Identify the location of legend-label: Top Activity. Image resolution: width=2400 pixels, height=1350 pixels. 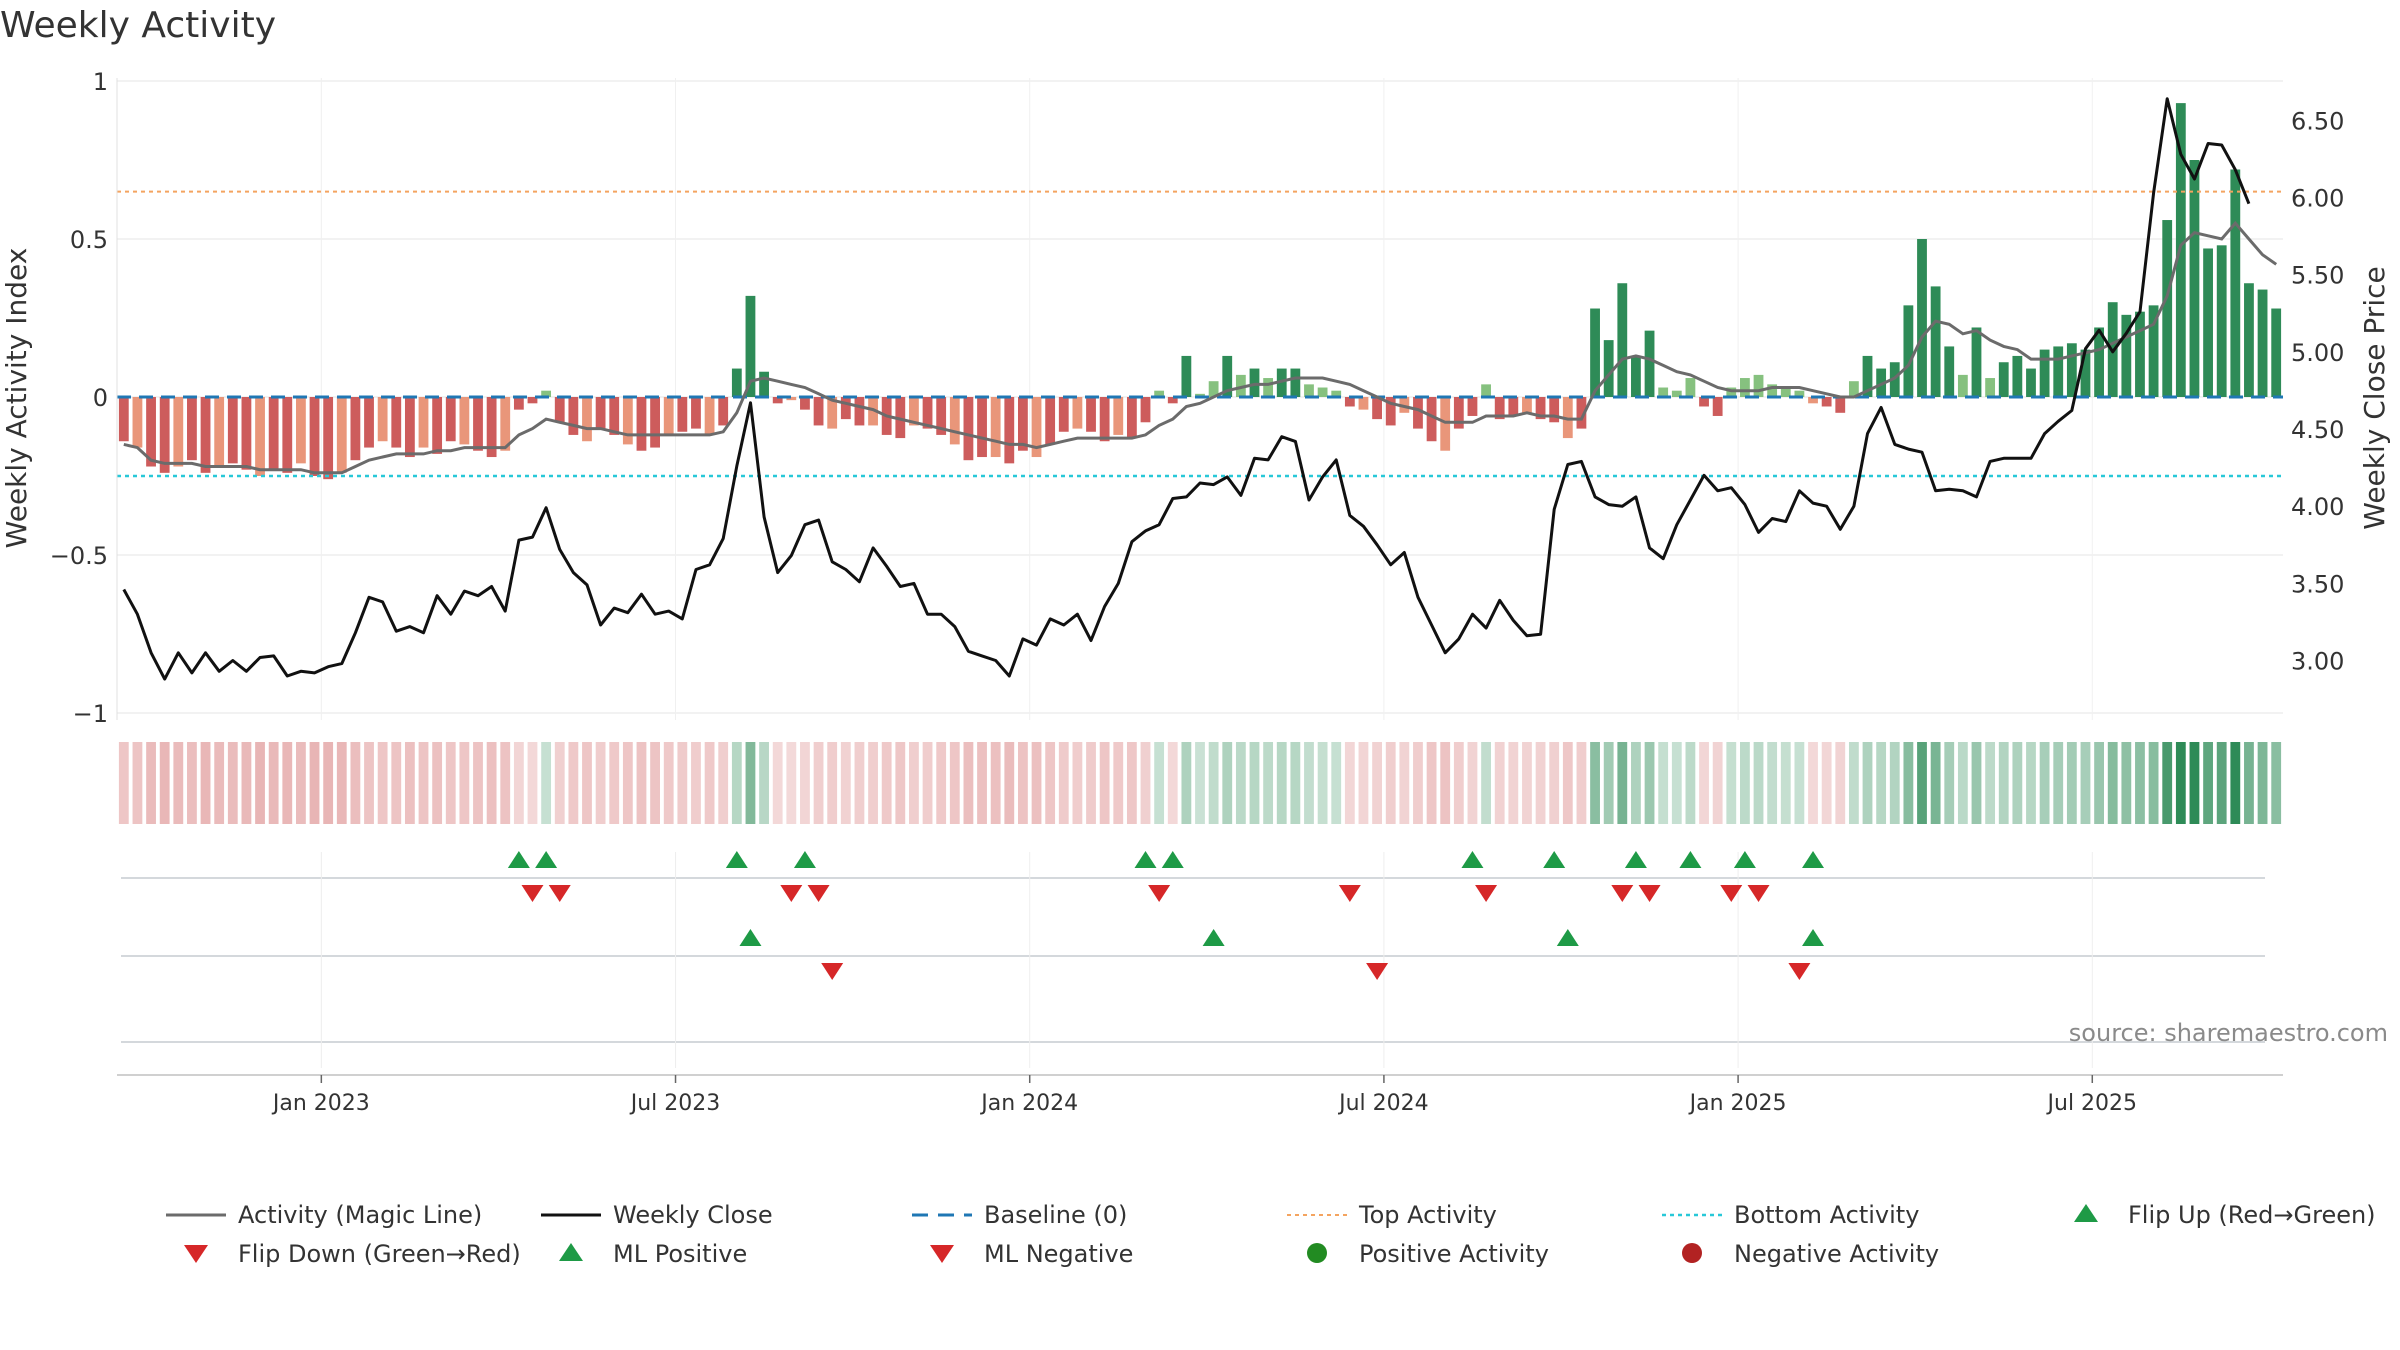
(1427, 1215).